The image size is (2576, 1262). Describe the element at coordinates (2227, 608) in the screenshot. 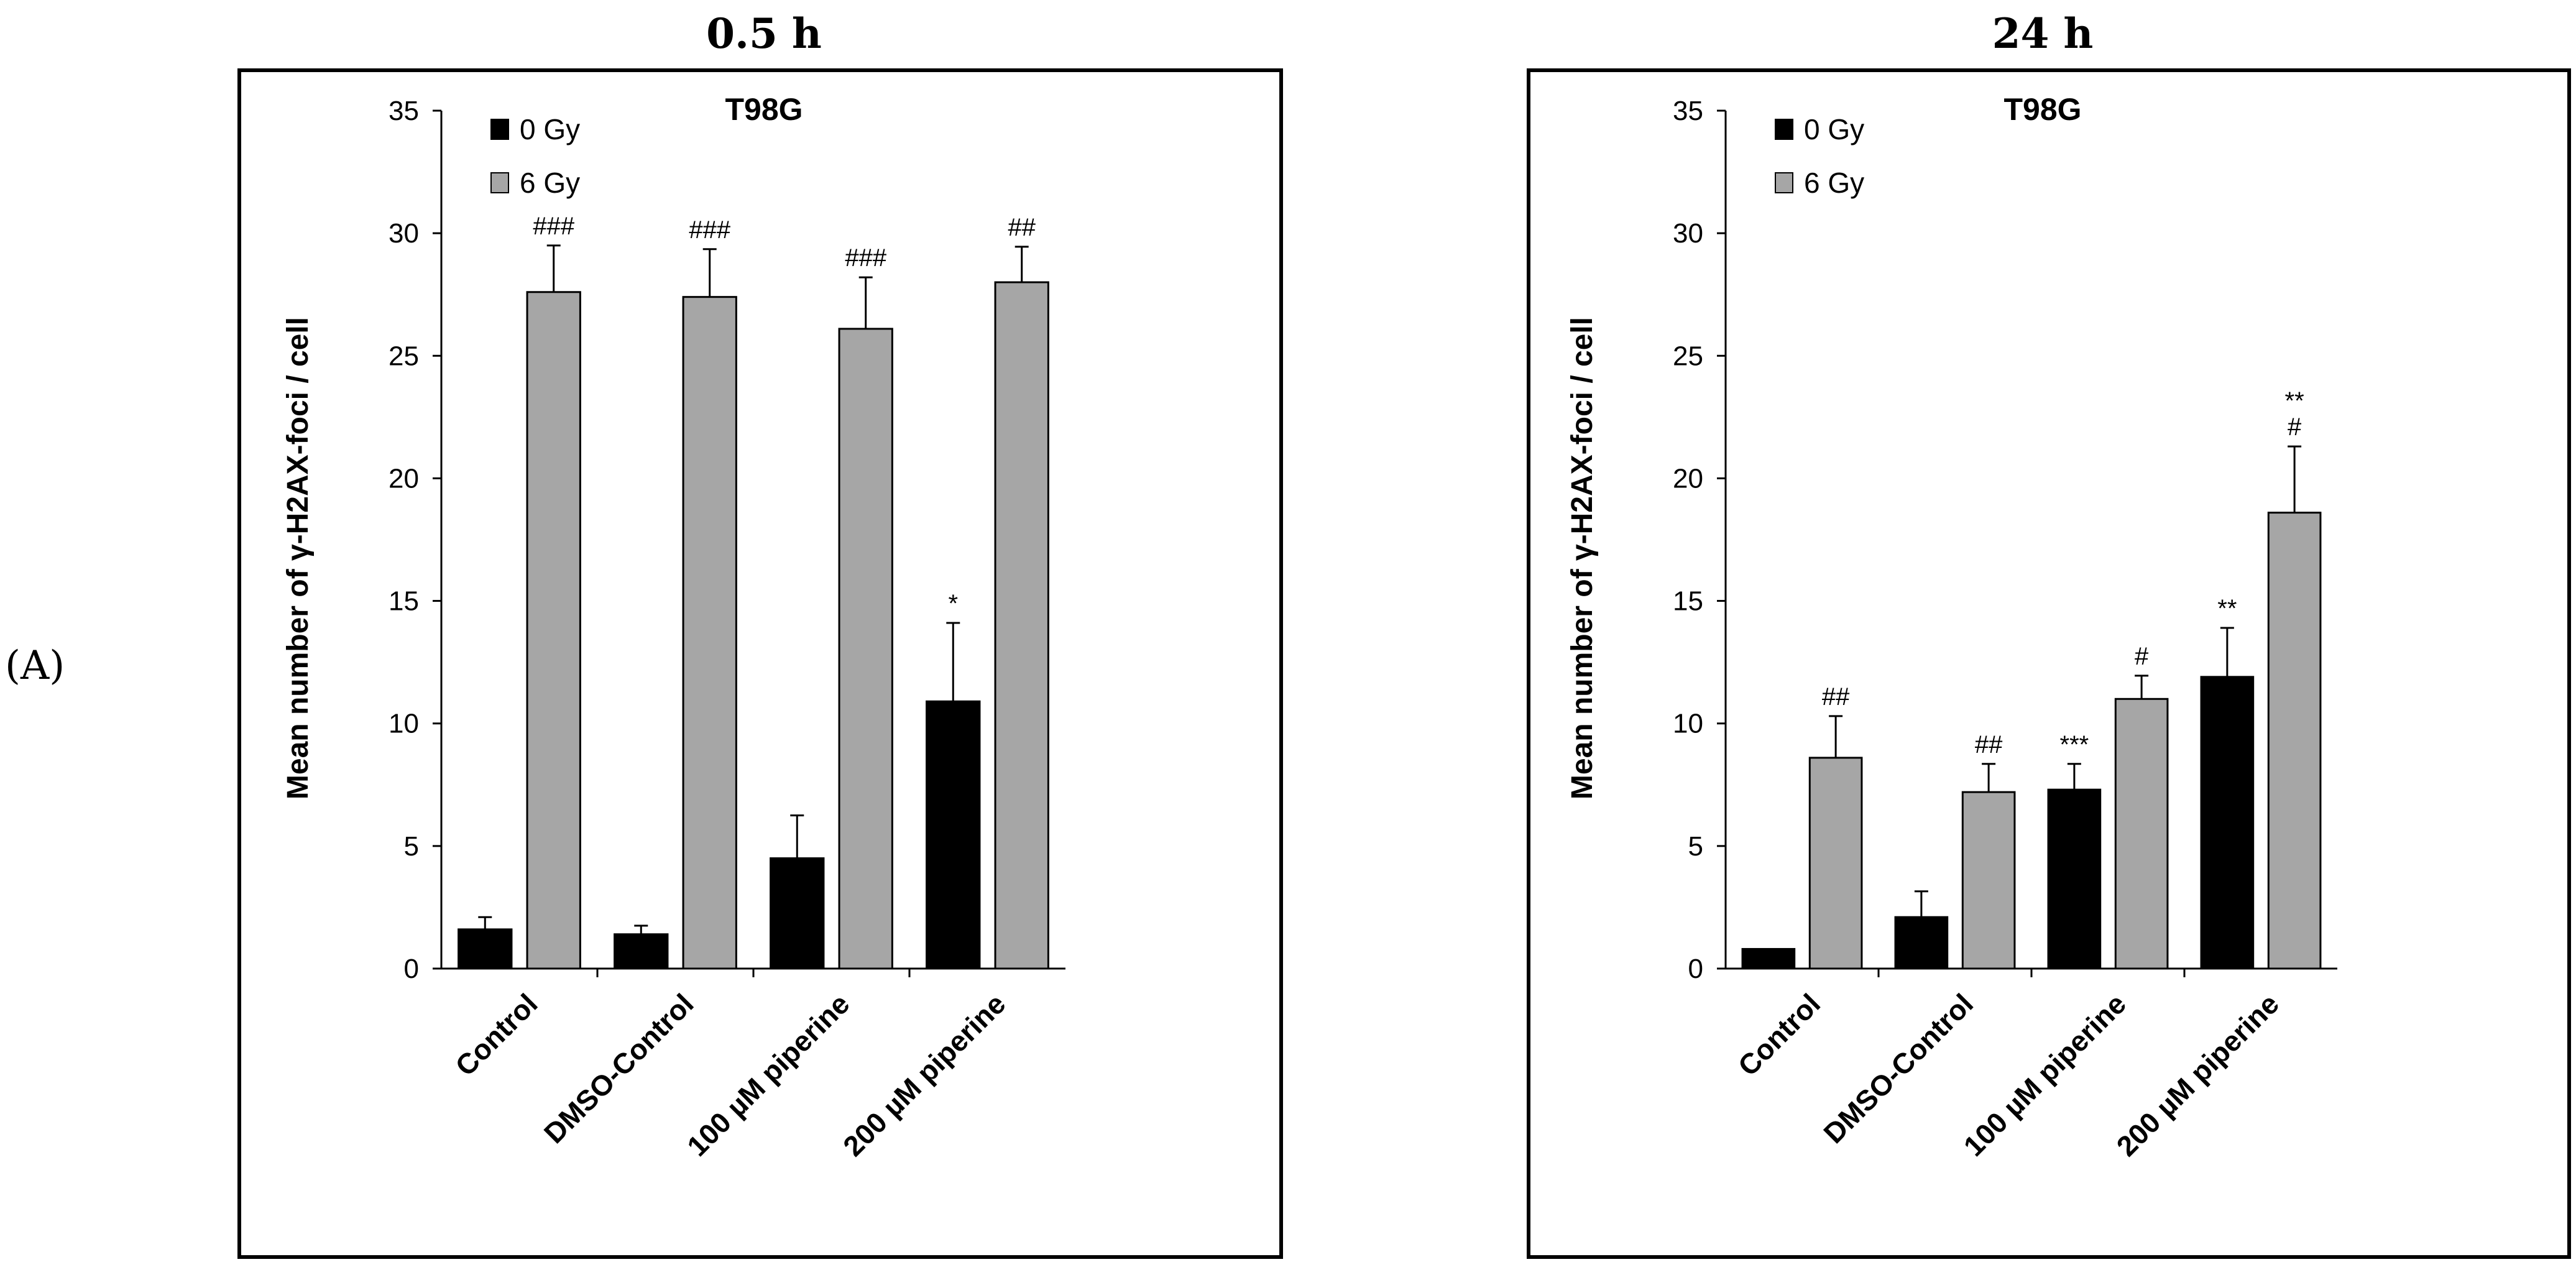

I see `significance-annotation: **` at that location.